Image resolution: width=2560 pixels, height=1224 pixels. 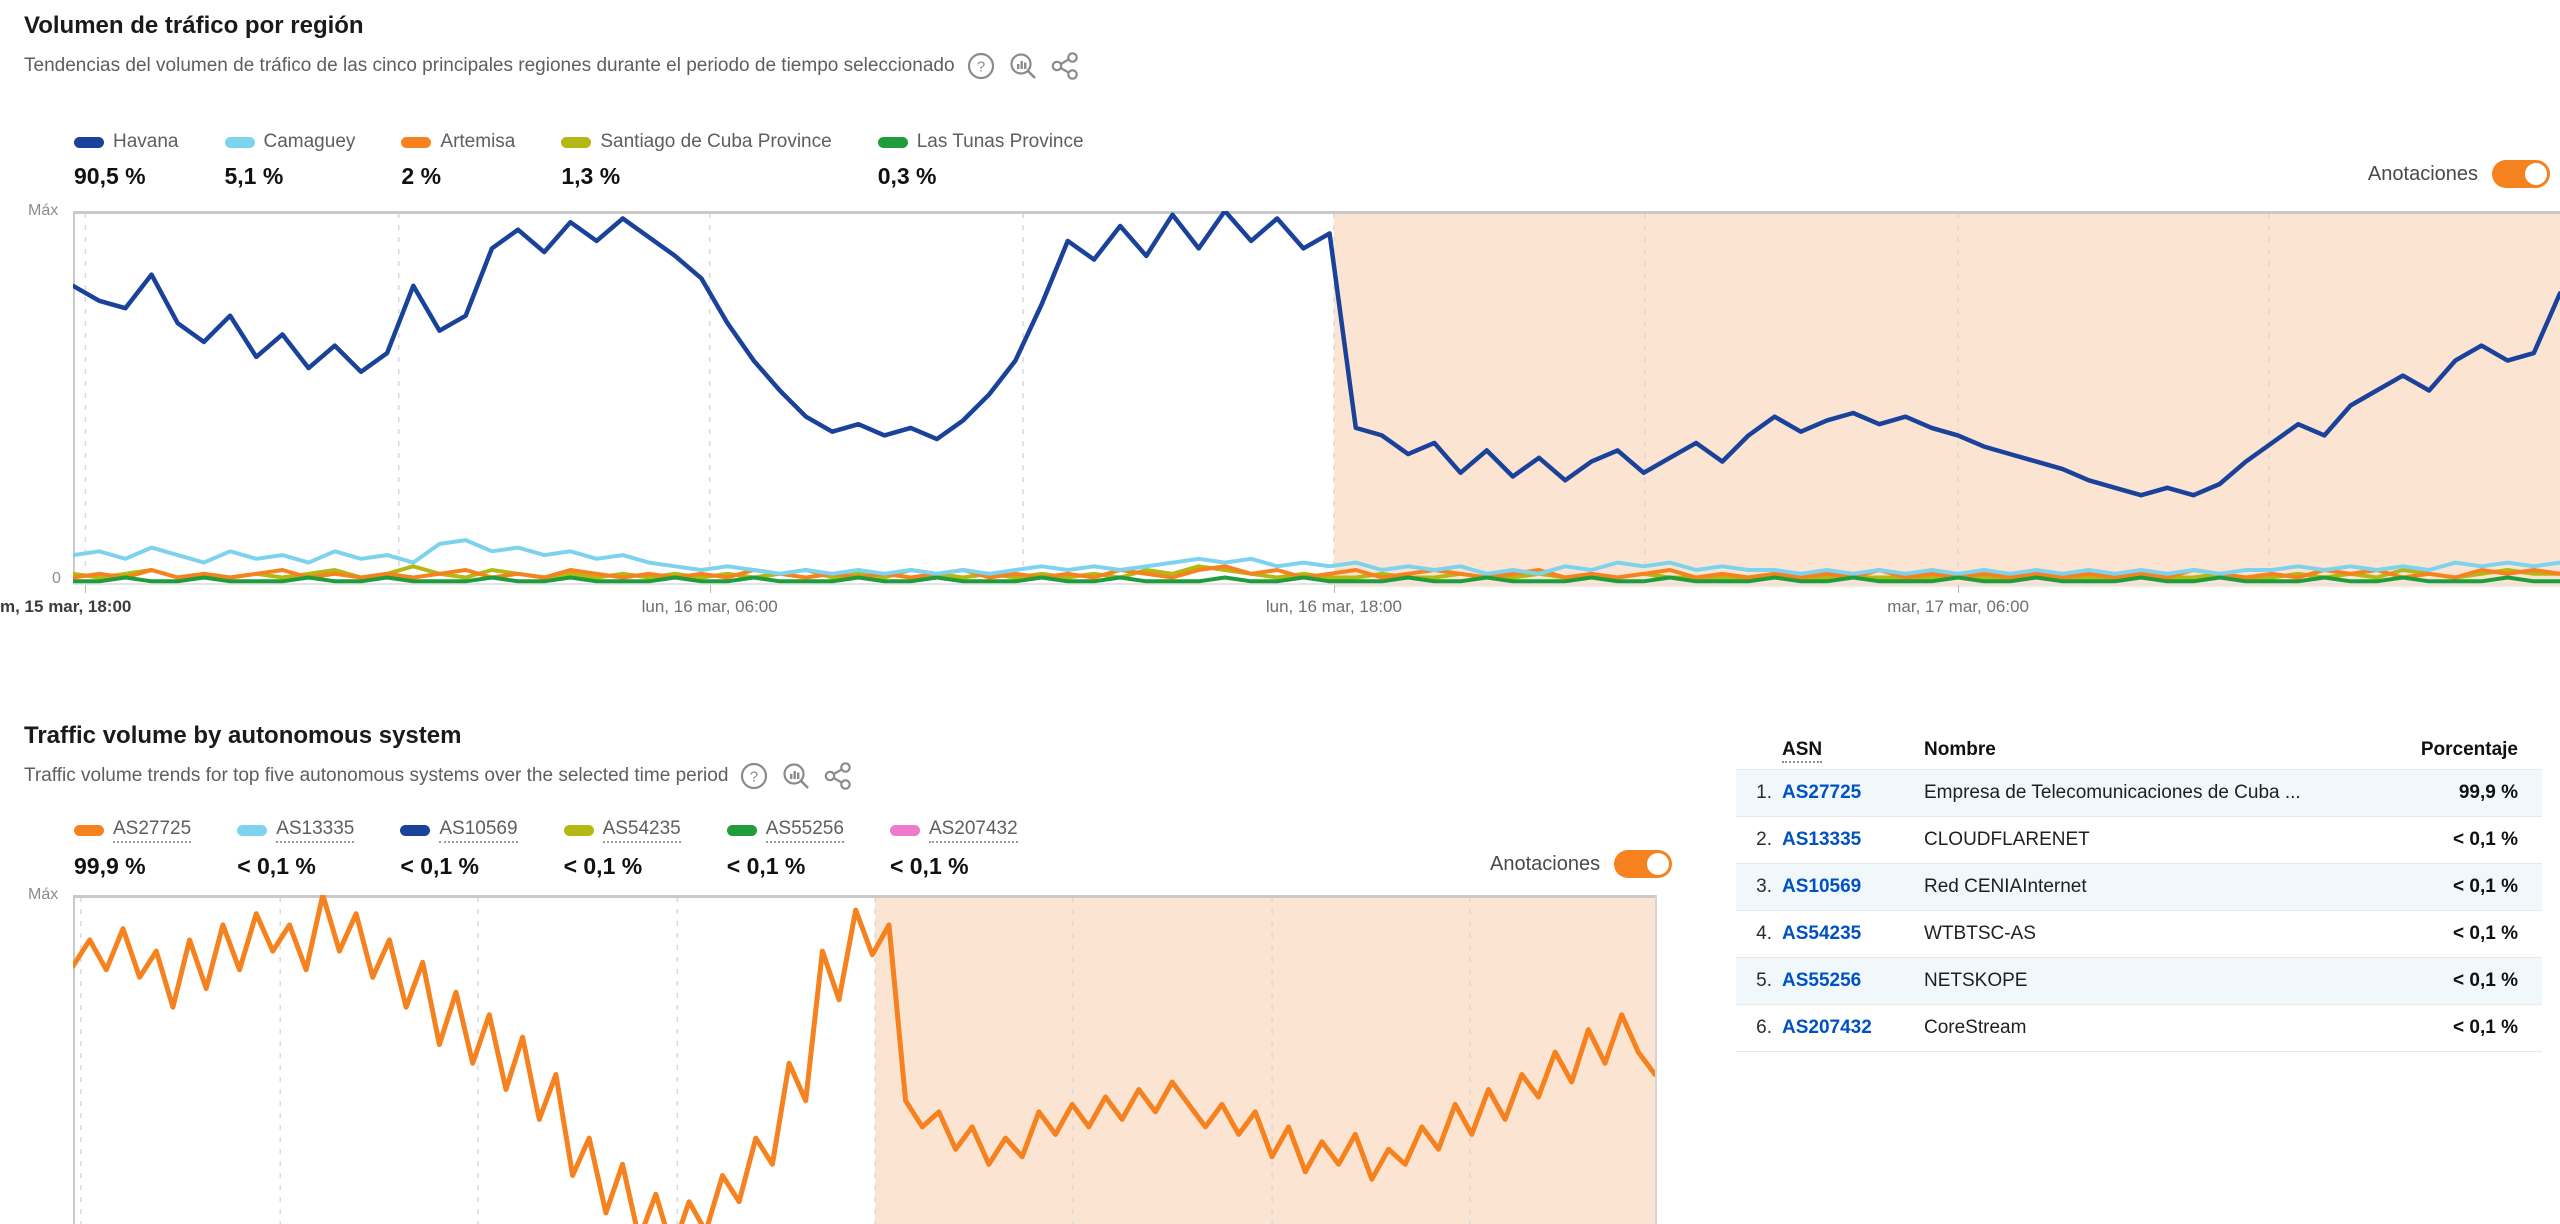 What do you see at coordinates (2139, 1028) in the screenshot?
I see `table-row: 6. AS207432 CoreStream < 0,1 %` at bounding box center [2139, 1028].